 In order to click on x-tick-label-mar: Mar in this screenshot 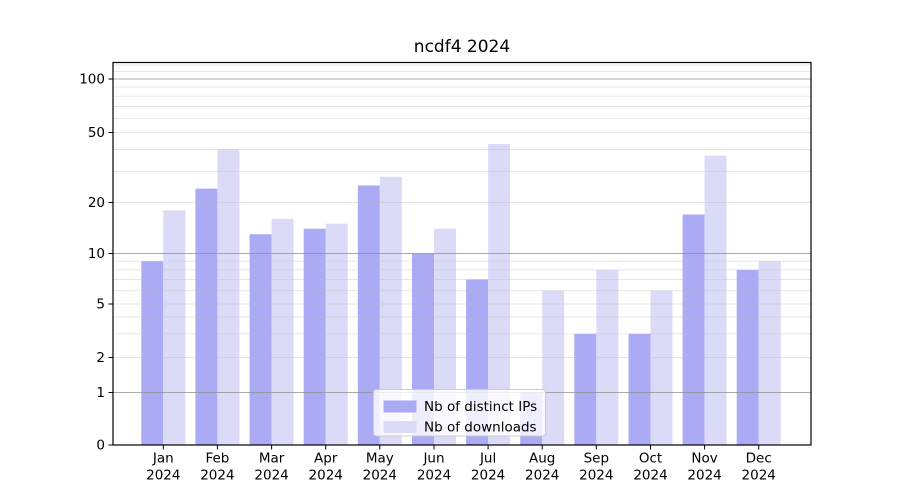, I will do `click(272, 459)`.